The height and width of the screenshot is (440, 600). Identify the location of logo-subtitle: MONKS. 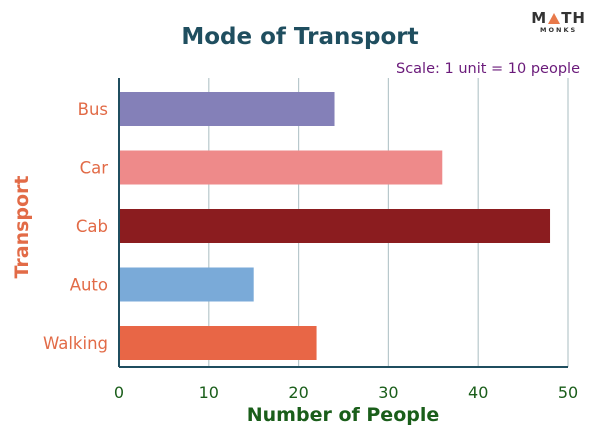
(559, 30).